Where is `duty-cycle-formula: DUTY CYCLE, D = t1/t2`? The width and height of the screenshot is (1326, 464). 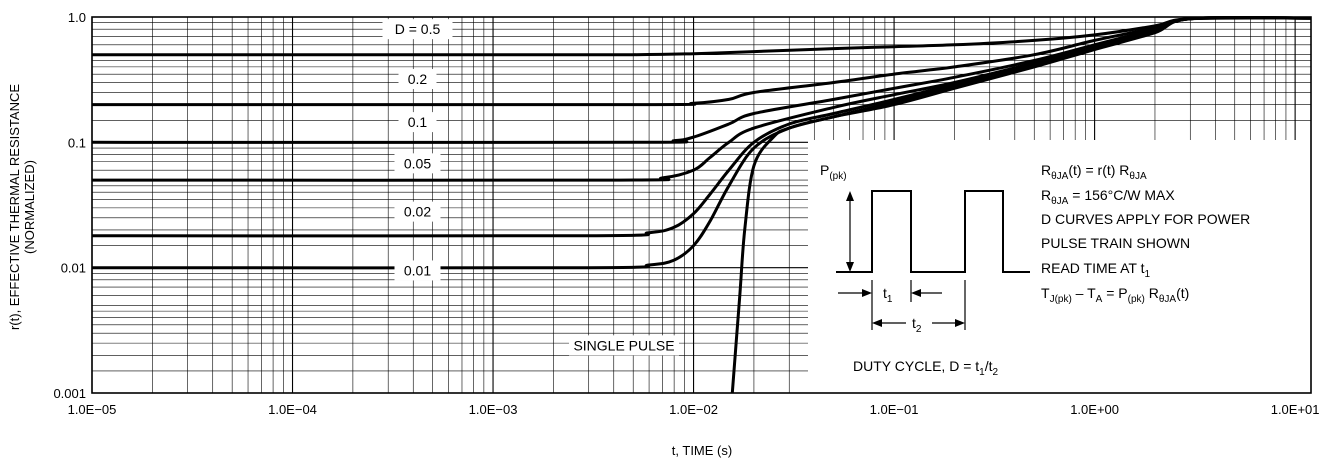
duty-cycle-formula: DUTY CYCLE, D = t1/t2 is located at coordinates (926, 368).